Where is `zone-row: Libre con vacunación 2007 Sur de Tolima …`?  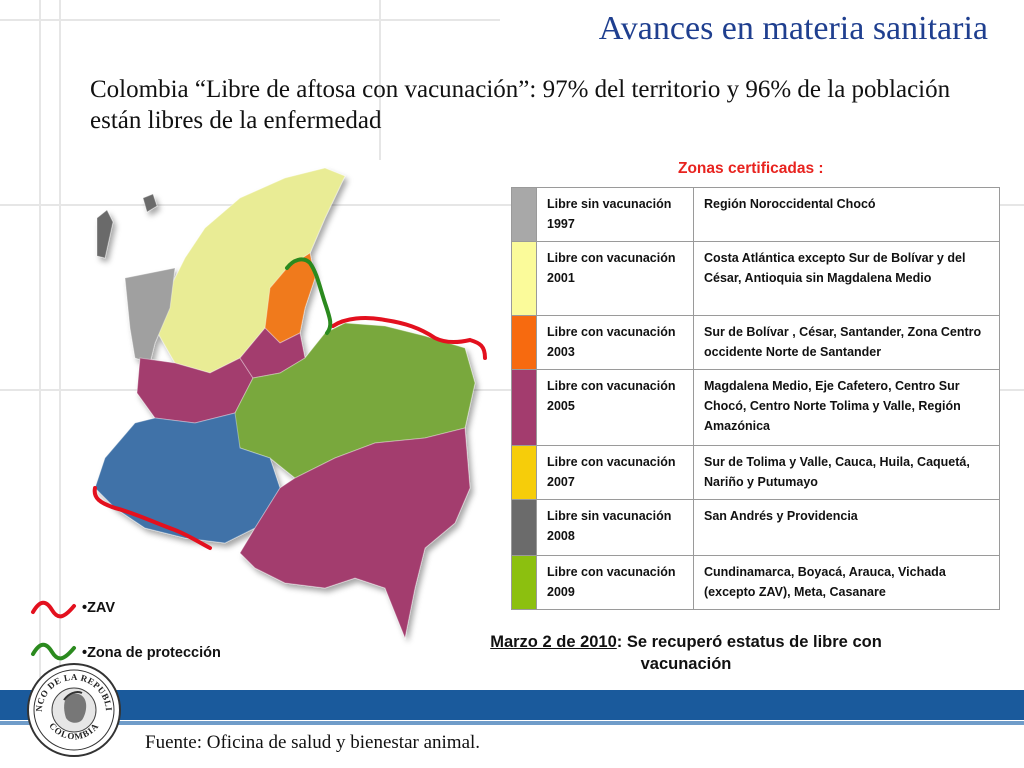 zone-row: Libre con vacunación 2007 Sur de Tolima … is located at coordinates (755, 472).